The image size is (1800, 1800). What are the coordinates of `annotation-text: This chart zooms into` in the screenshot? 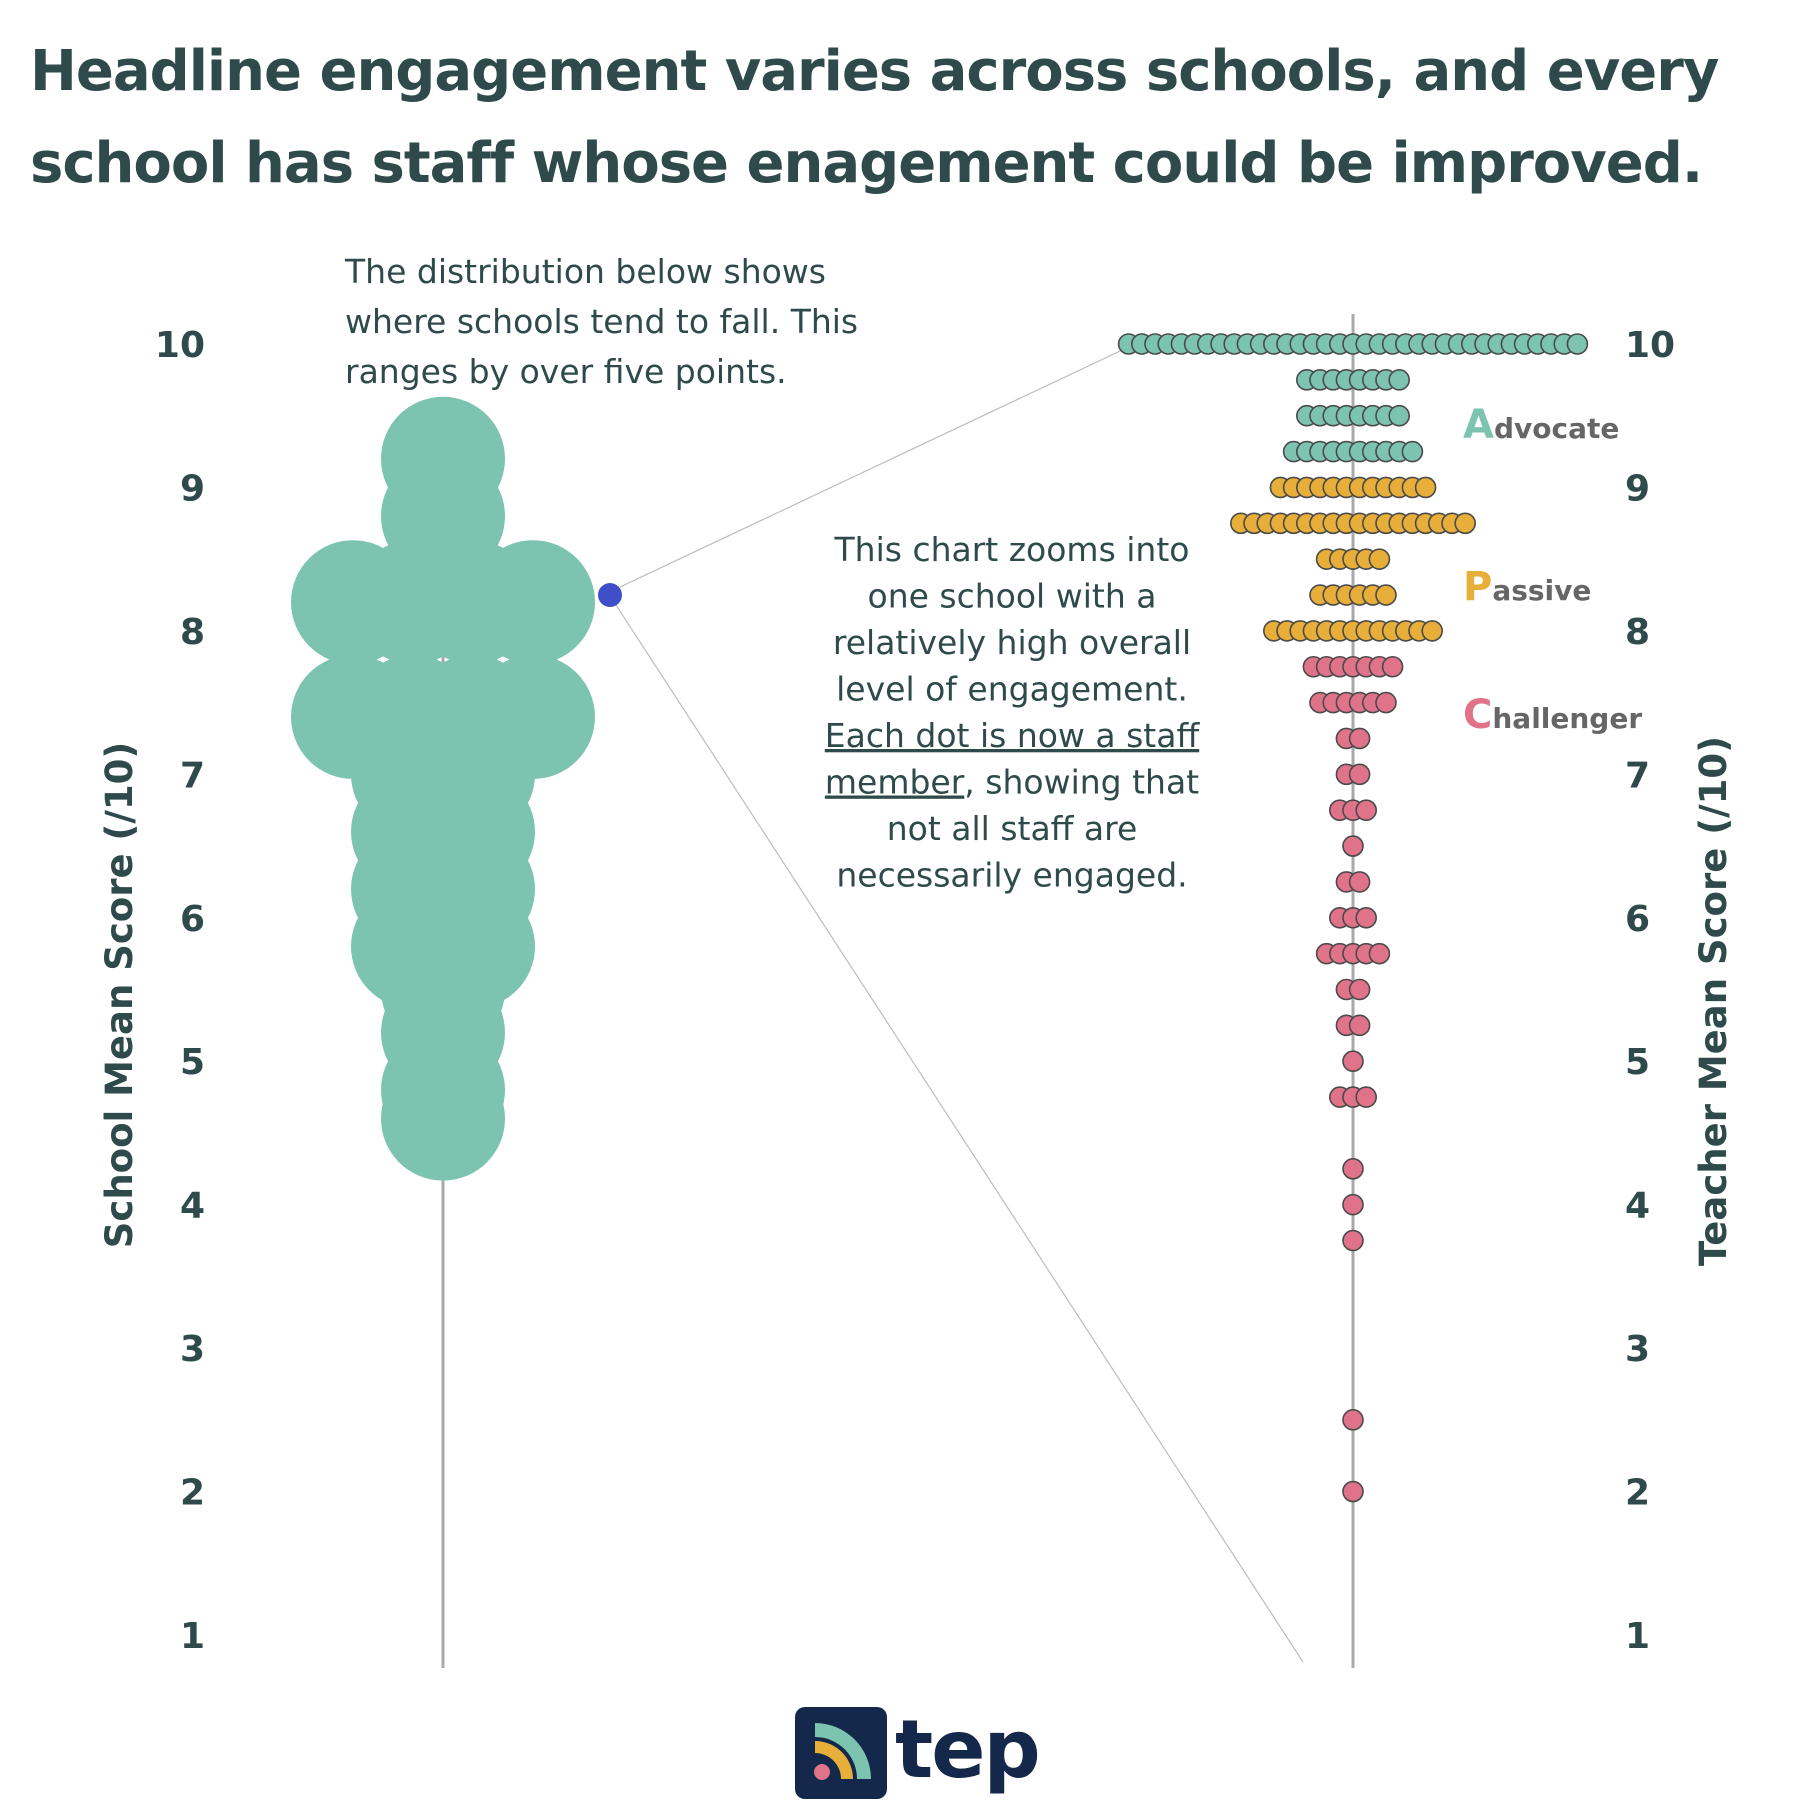 It's located at (1012, 549).